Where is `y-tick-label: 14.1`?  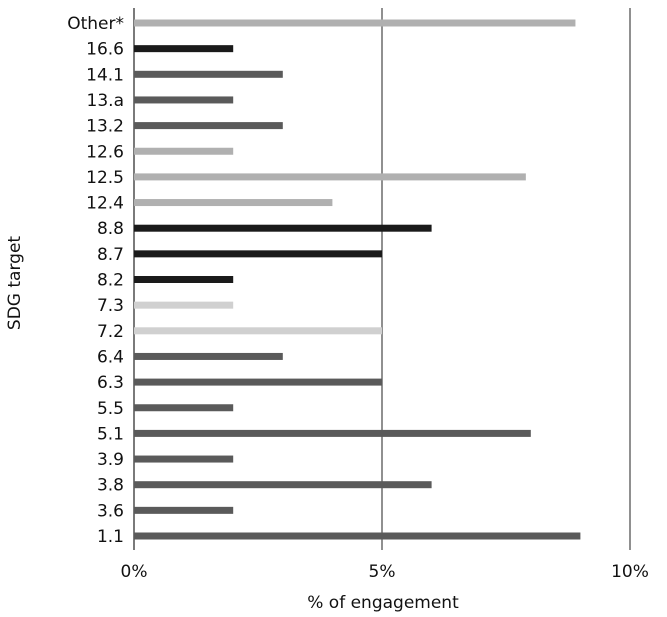
y-tick-label: 14.1 is located at coordinates (105, 75).